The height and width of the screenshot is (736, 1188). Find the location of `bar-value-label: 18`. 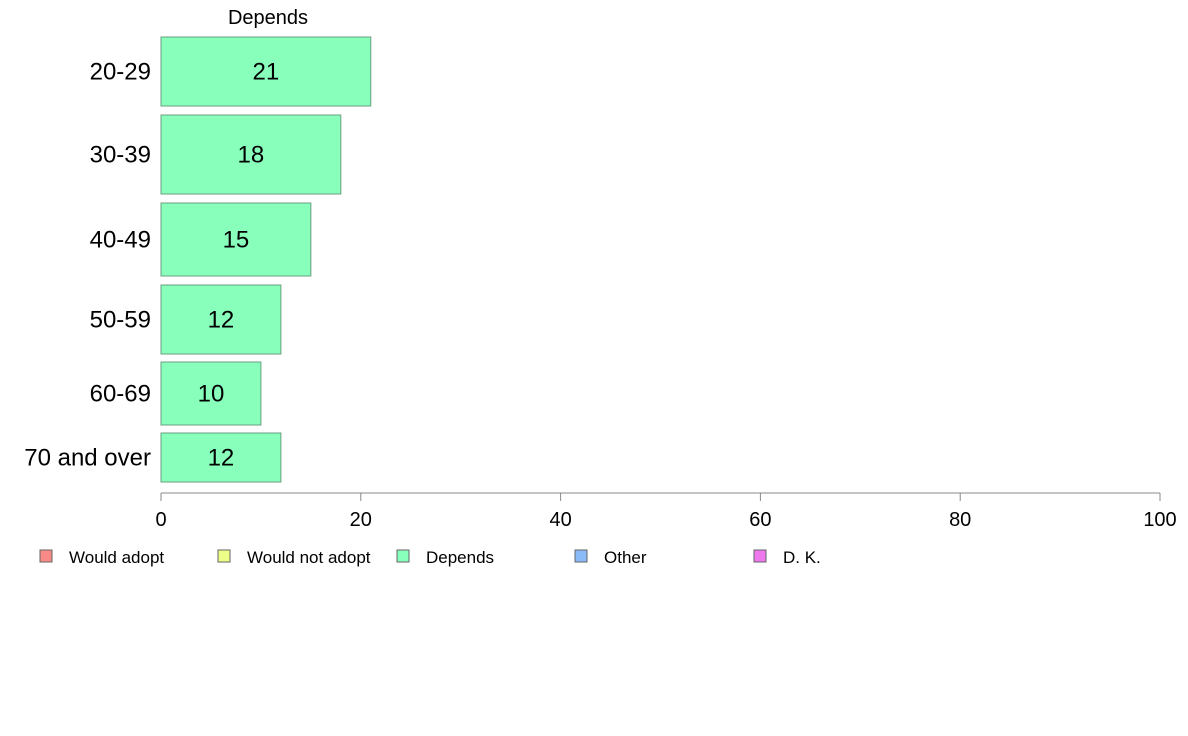

bar-value-label: 18 is located at coordinates (251, 155).